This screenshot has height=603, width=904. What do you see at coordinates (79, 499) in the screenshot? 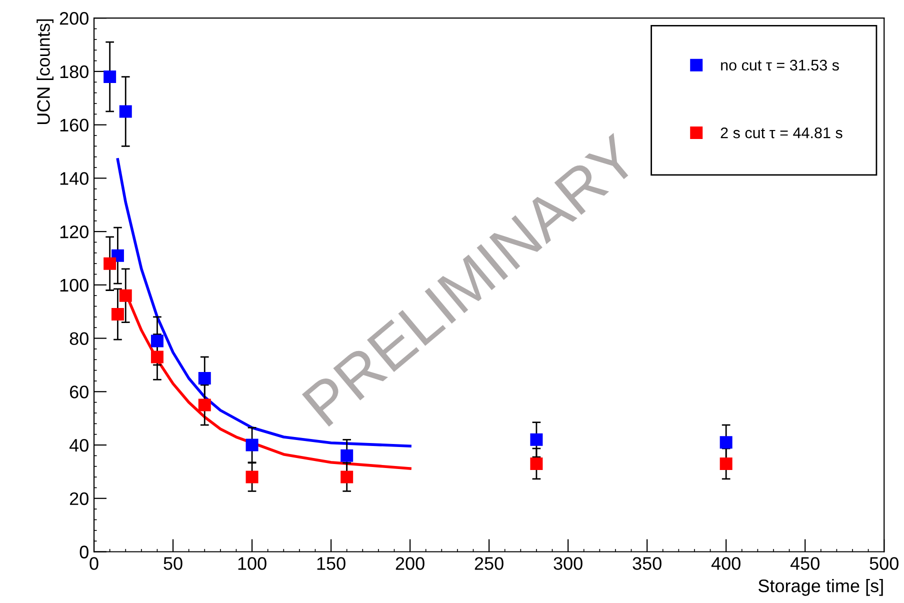
I see `y-tick-label: 20` at bounding box center [79, 499].